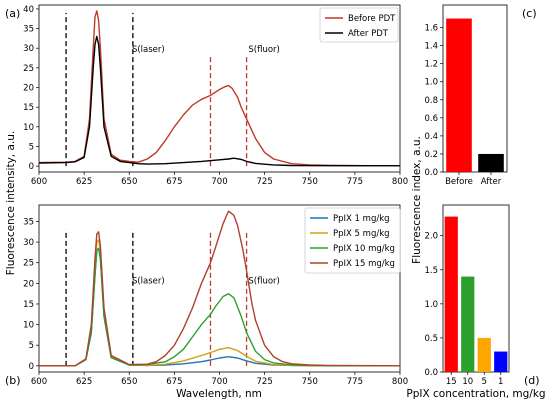 This screenshot has height=411, width=550. I want to click on panel-c-y-tick-label: 0.0, so click(431, 173).